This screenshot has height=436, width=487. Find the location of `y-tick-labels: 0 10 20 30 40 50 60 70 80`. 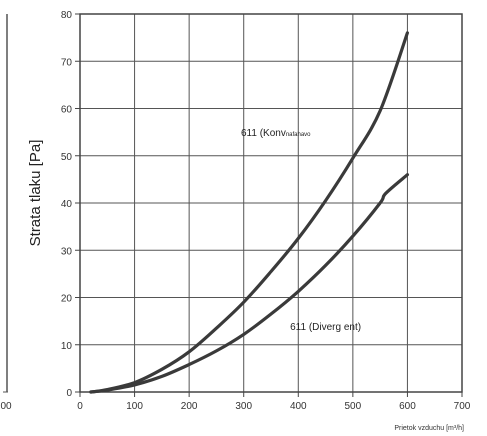

y-tick-labels: 0 10 20 30 40 50 60 70 80 is located at coordinates (67, 204).